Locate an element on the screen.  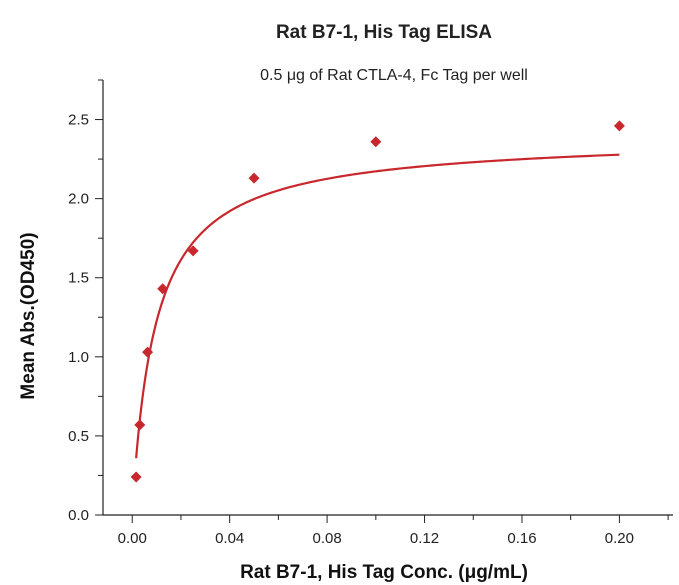
x-tick-label: 0.12 is located at coordinates (424, 538).